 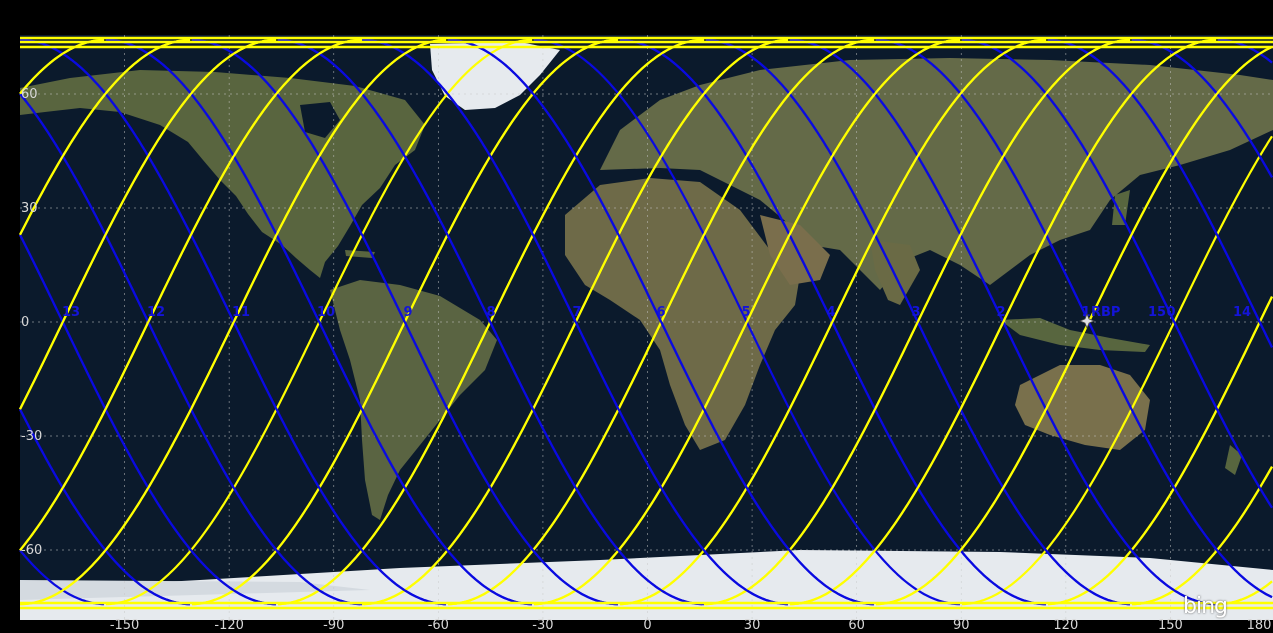 I want to click on lon-label: -90, so click(x=334, y=625).